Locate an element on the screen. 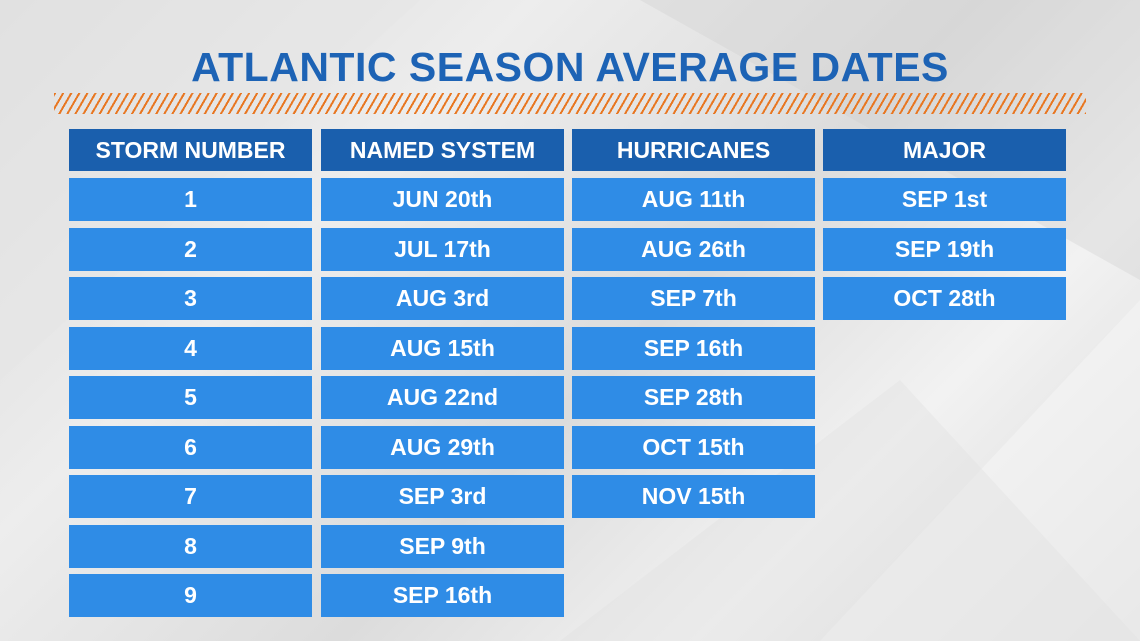 The image size is (1140, 641). table-cell: SEP 1st is located at coordinates (944, 199).